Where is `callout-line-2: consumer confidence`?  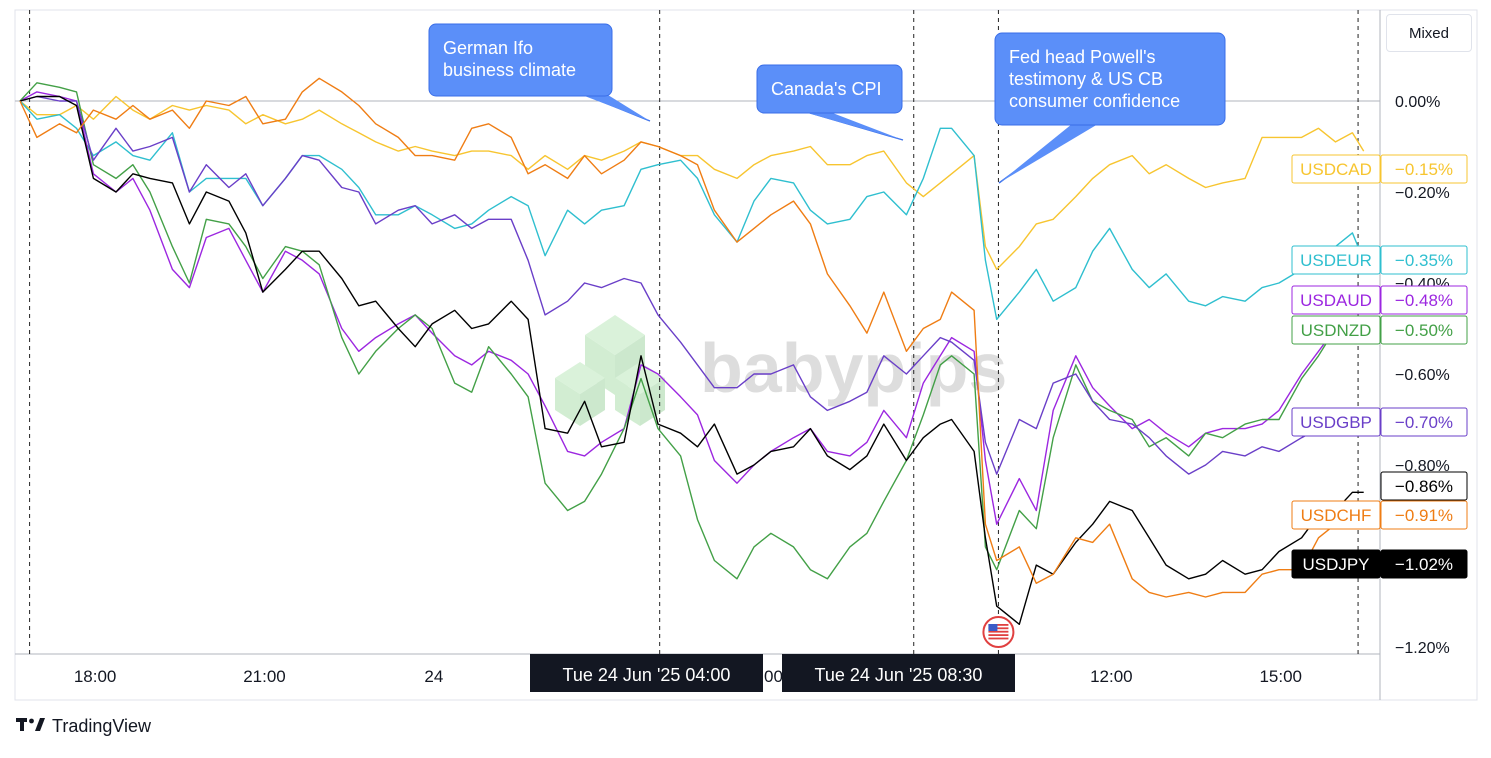 callout-line-2: consumer confidence is located at coordinates (1094, 101).